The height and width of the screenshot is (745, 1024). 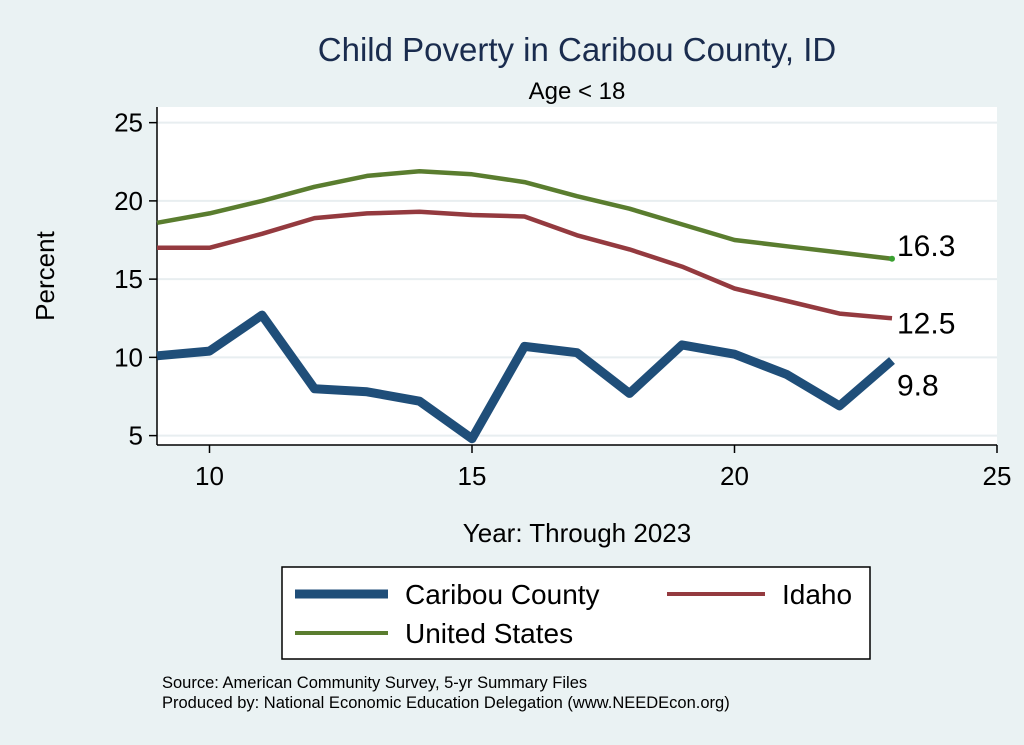 What do you see at coordinates (128, 357) in the screenshot?
I see `y-tick-label-10: 10` at bounding box center [128, 357].